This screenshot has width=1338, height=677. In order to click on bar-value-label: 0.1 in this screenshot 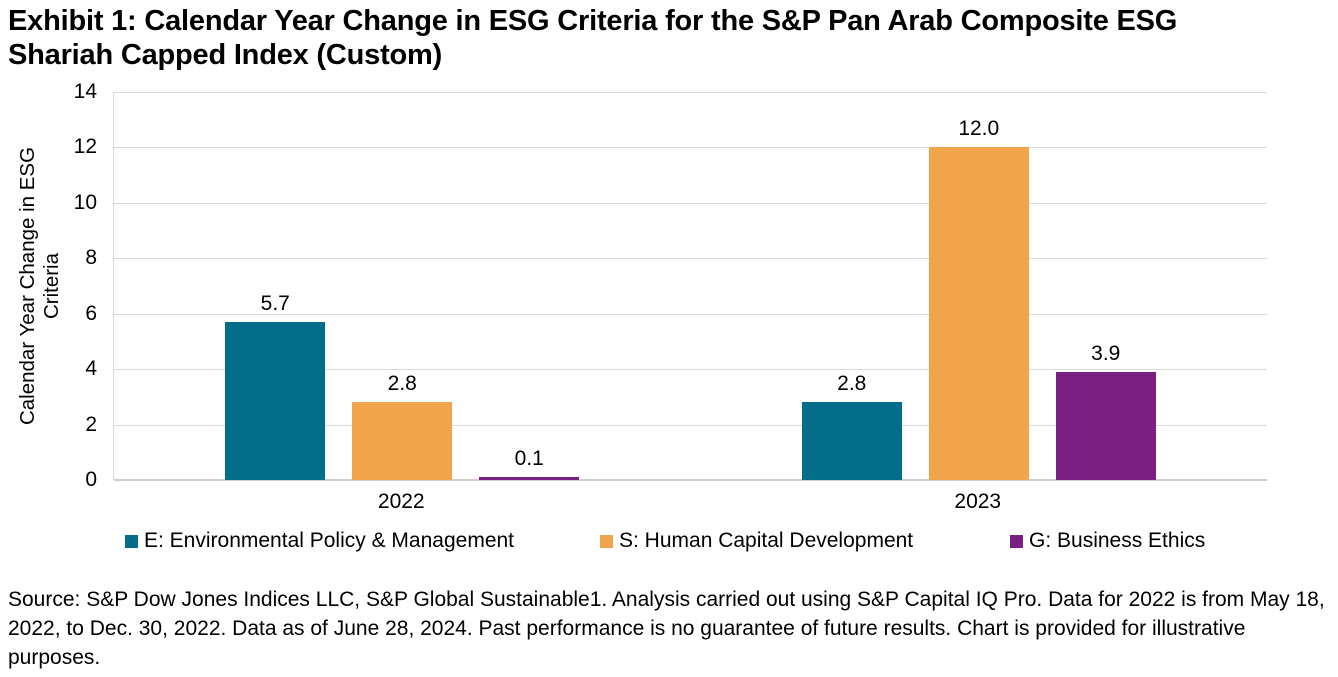, I will do `click(529, 459)`.